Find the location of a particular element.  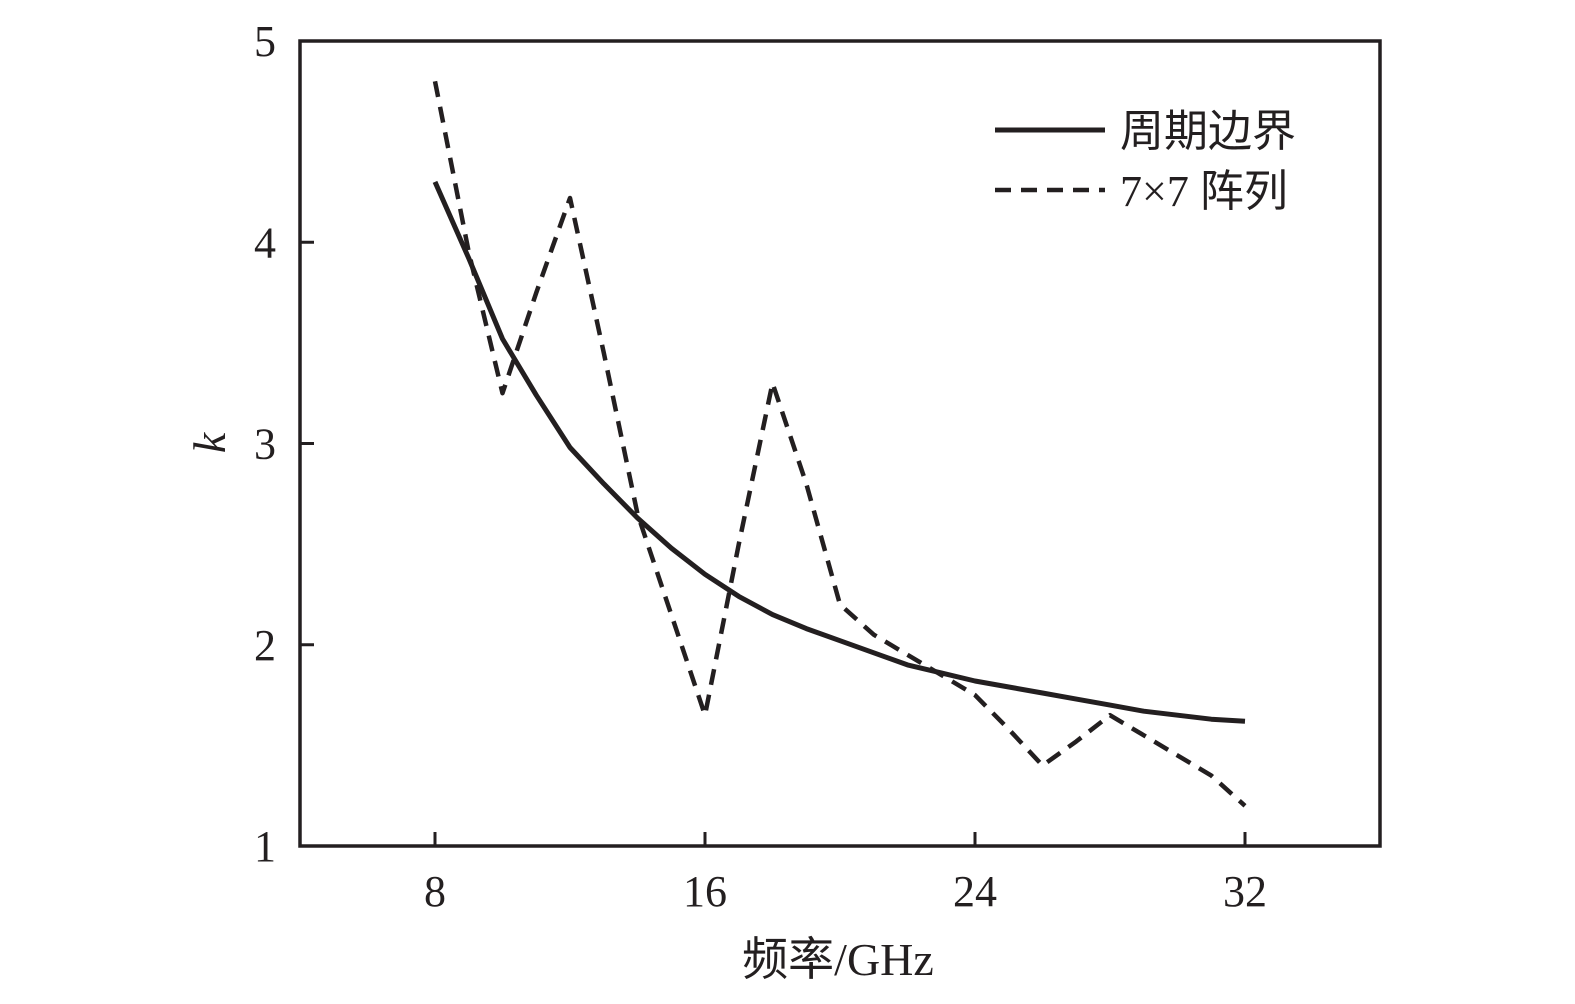

y-tick-label: 3 is located at coordinates (265, 444).